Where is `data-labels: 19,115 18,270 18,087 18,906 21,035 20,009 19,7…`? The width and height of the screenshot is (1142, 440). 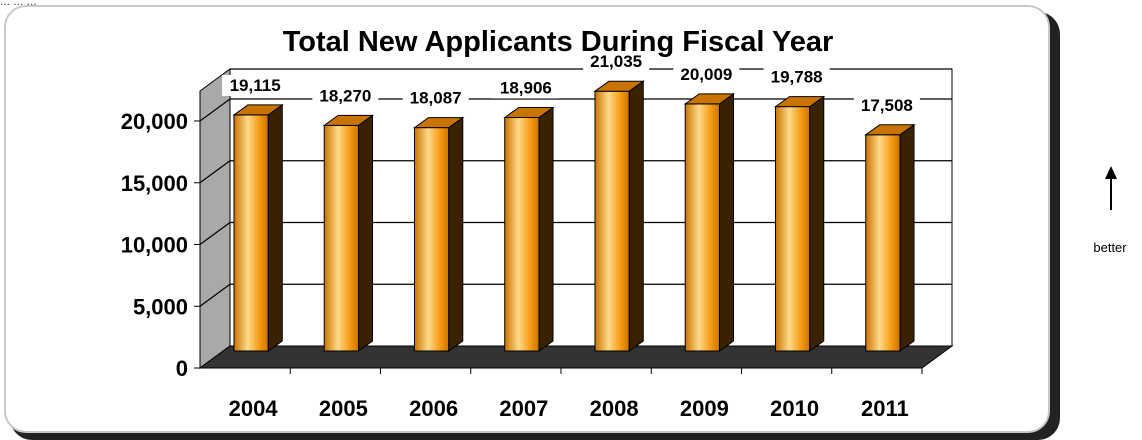
data-labels: 19,115 18,270 18,087 18,906 21,035 20,009 19,7… is located at coordinates (571, 83).